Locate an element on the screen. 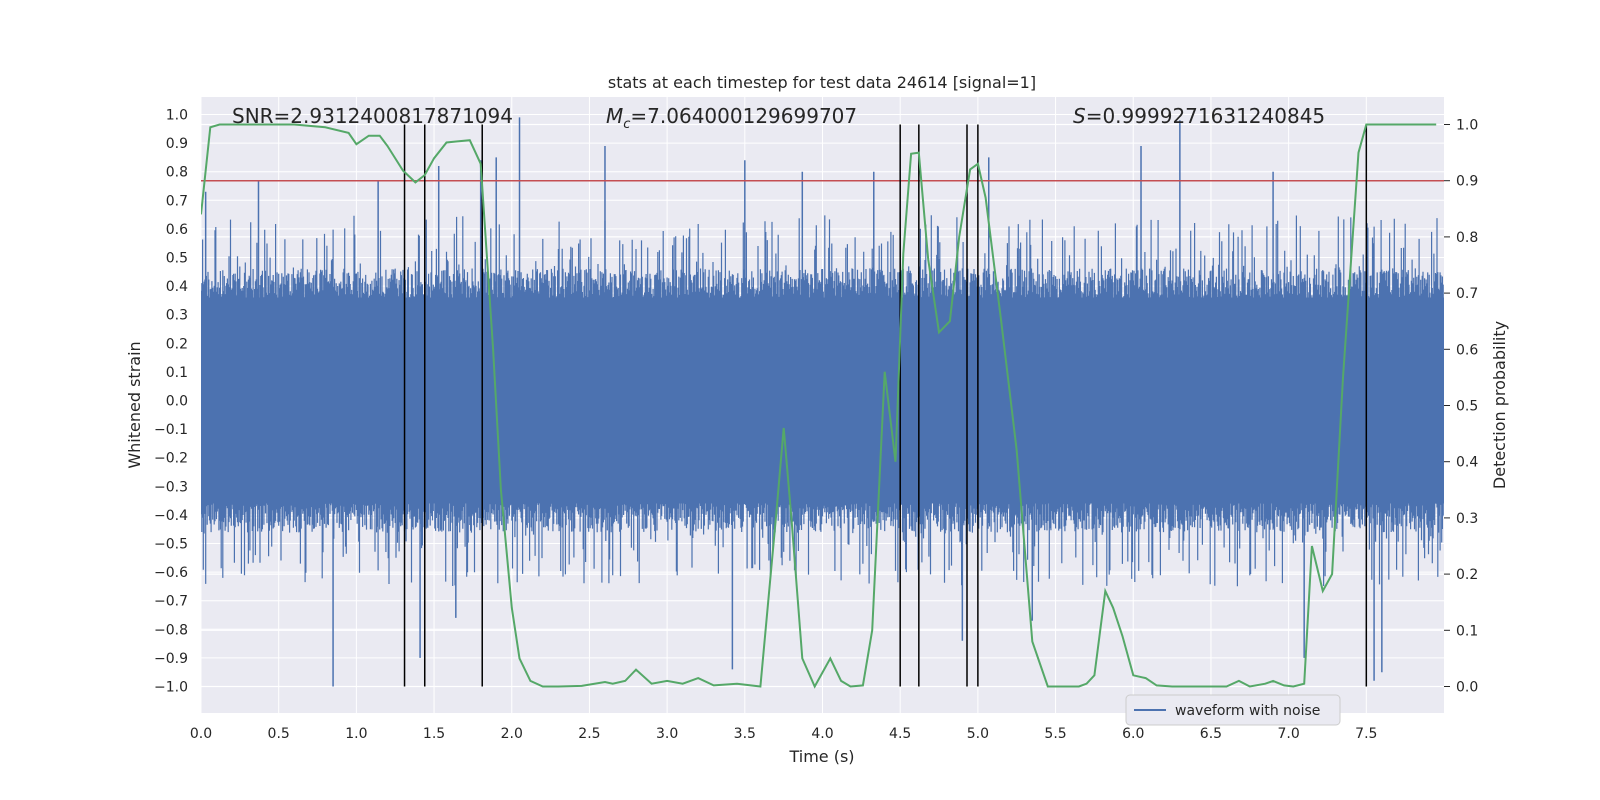 The width and height of the screenshot is (1600, 800). y-right-tick-labels: 1.0 0.9 0.8 0.7 0.6 0.5 0.4 0.3 0.2 0.1 0.0 is located at coordinates (1461, 407).